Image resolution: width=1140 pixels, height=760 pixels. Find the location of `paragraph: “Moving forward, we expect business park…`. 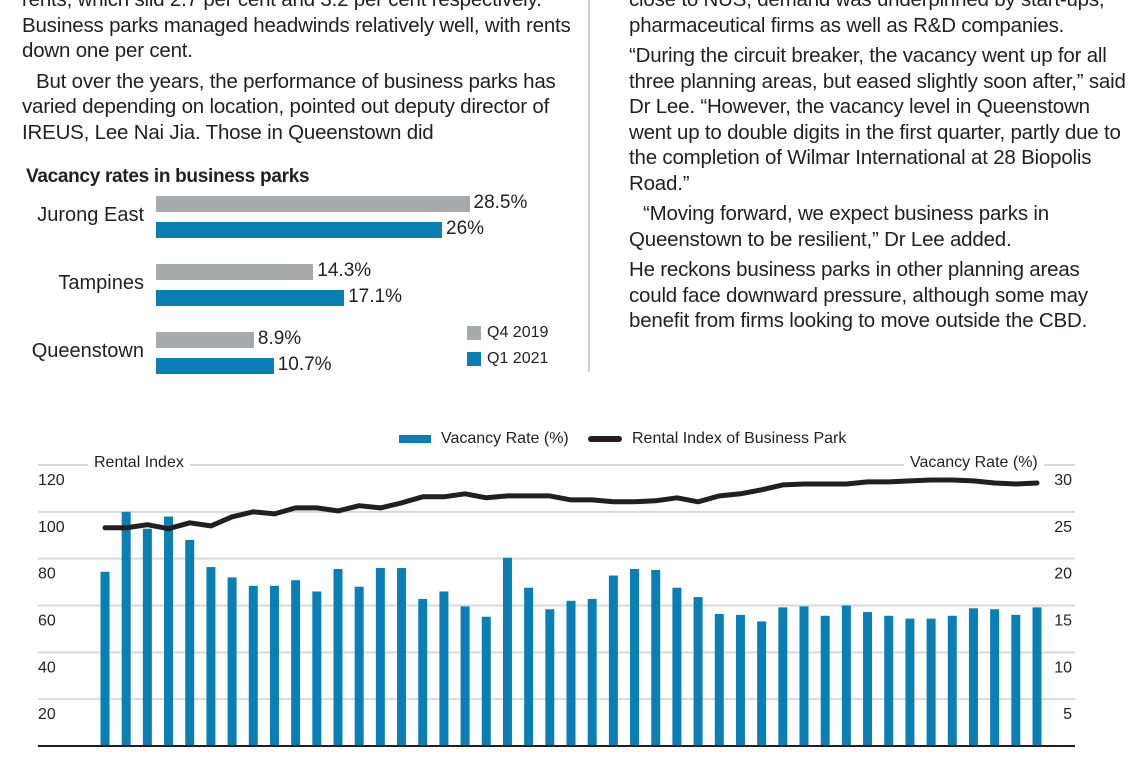

paragraph: “Moving forward, we expect business park… is located at coordinates (839, 226).